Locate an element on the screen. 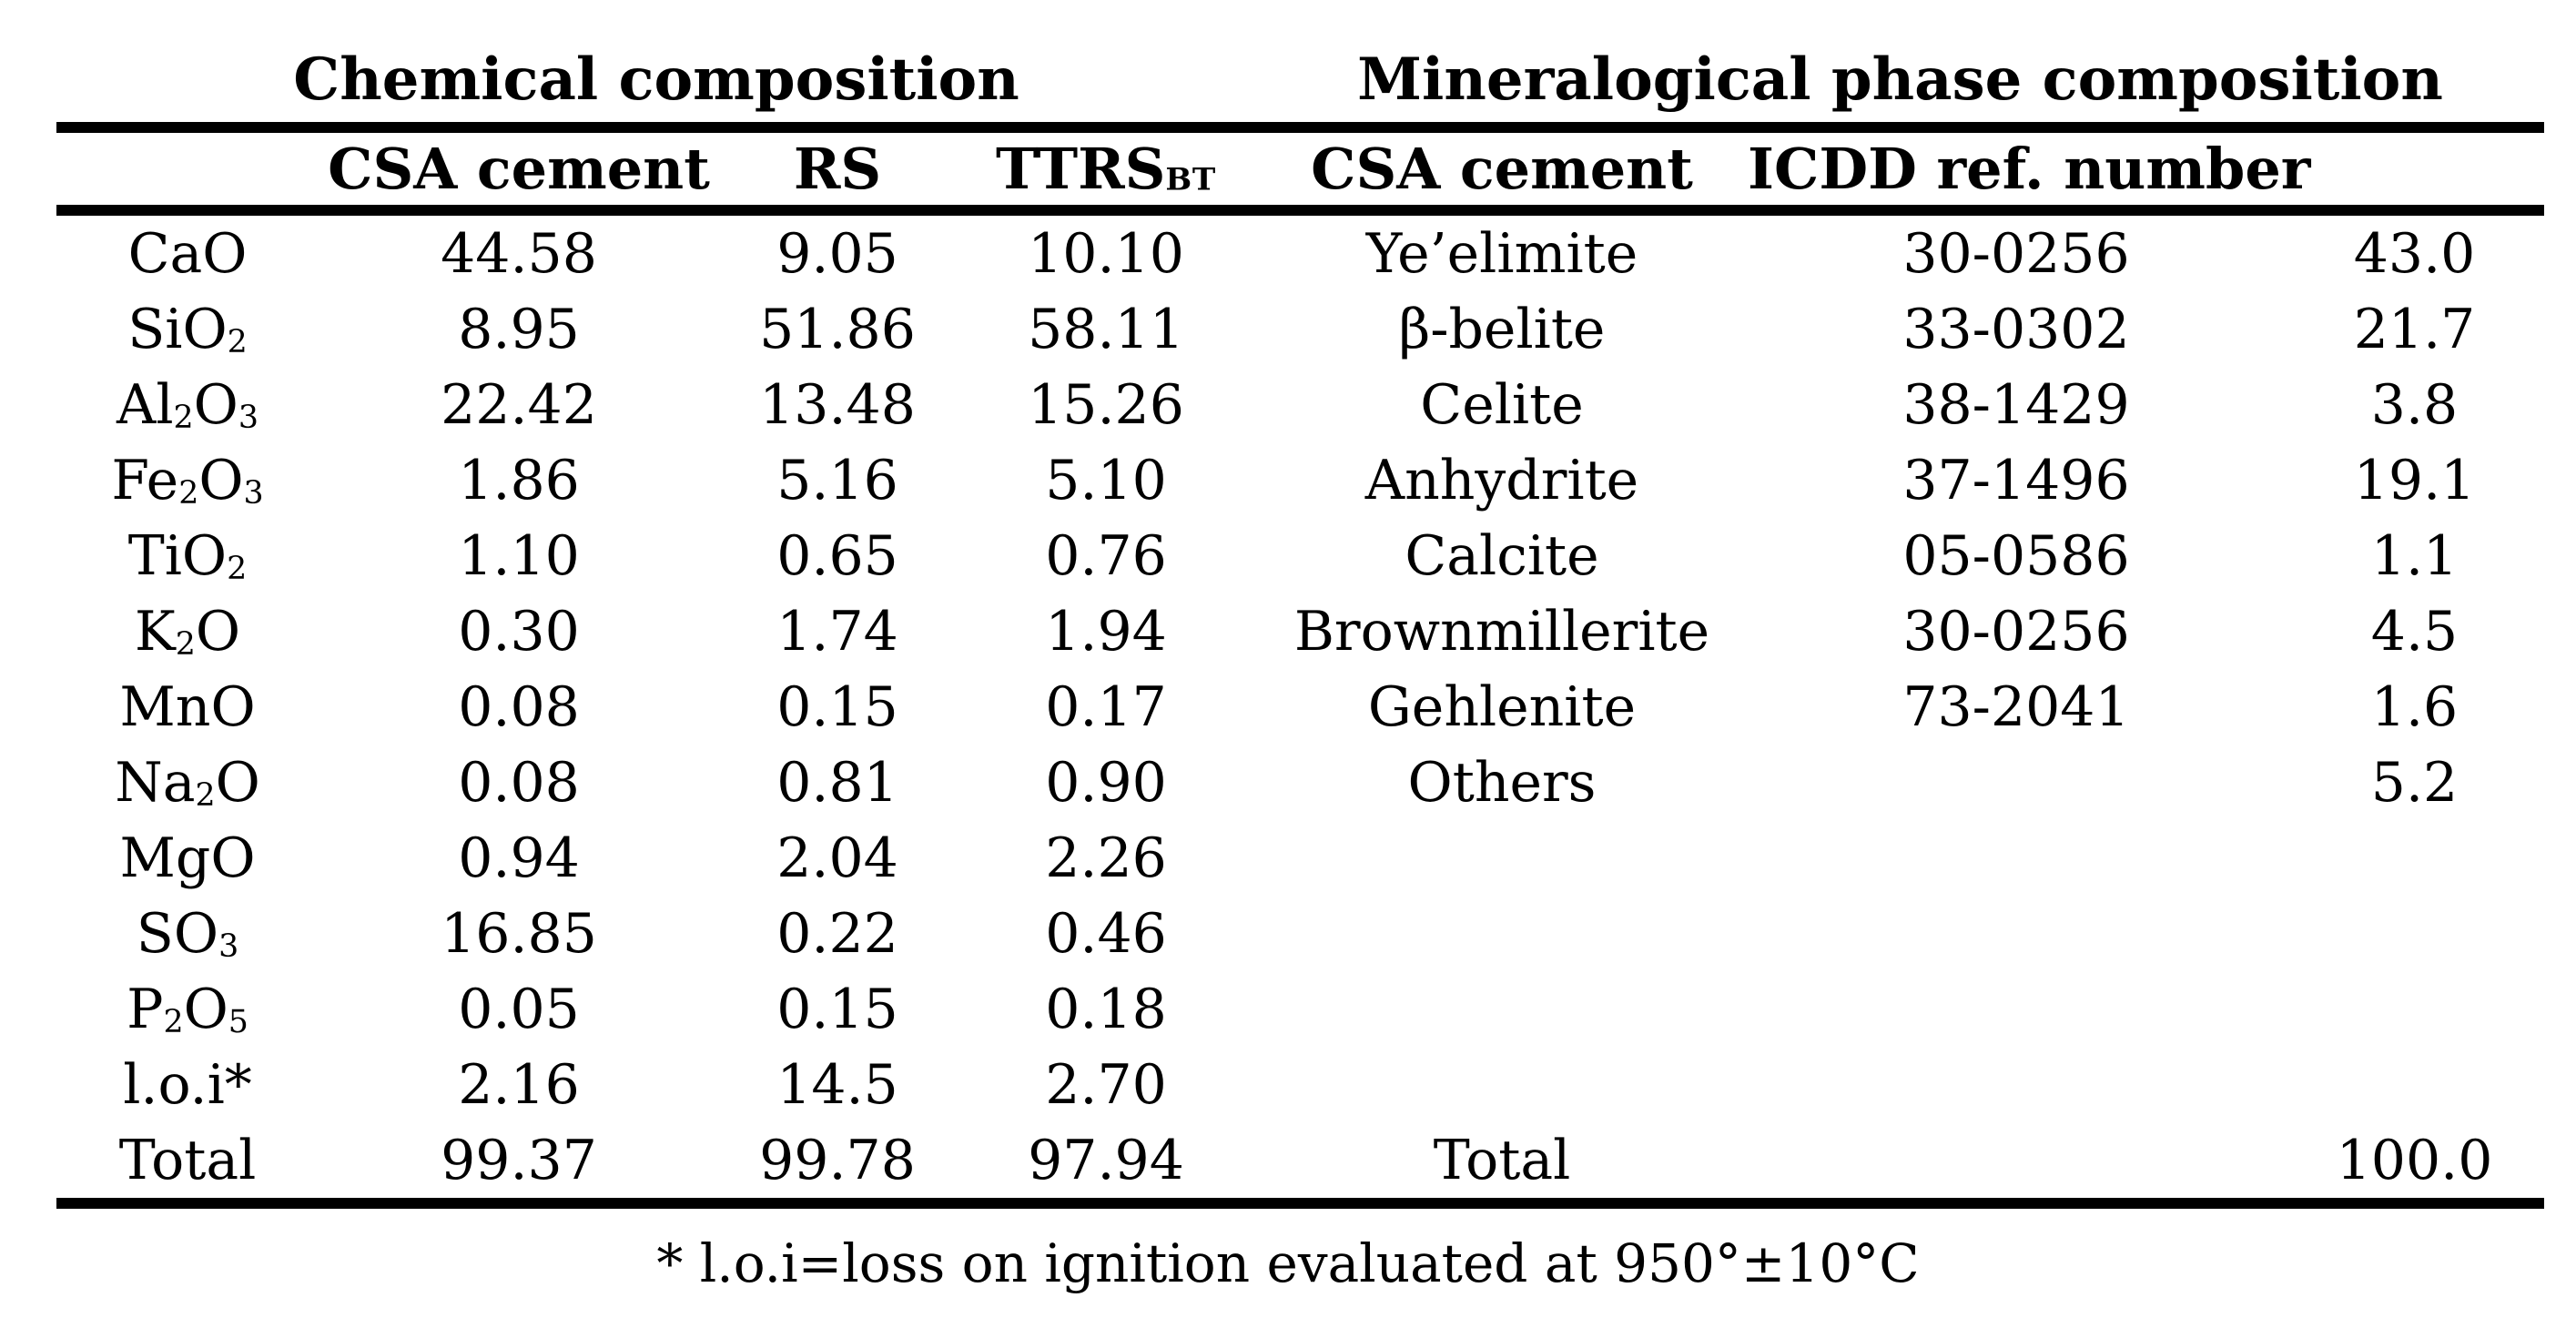 The height and width of the screenshot is (1328, 2576). label-text: Na is located at coordinates (155, 782).